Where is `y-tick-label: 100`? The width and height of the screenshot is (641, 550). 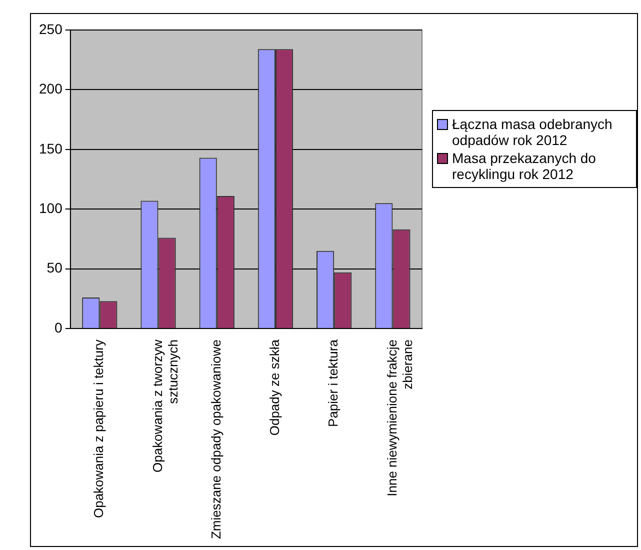 y-tick-label: 100 is located at coordinates (51, 208).